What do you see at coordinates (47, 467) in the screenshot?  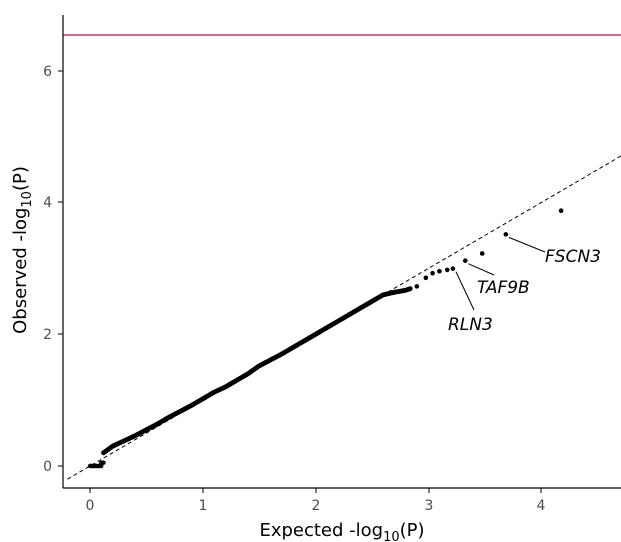 I see `y-tick-label: 0` at bounding box center [47, 467].